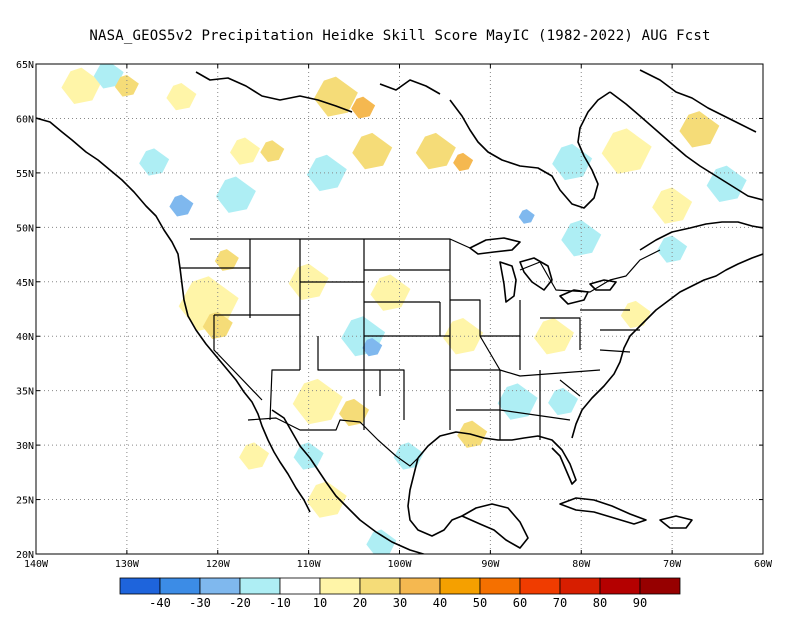 The height and width of the screenshot is (618, 800). Describe the element at coordinates (440, 603) in the screenshot. I see `colorbar-label: 40` at that location.